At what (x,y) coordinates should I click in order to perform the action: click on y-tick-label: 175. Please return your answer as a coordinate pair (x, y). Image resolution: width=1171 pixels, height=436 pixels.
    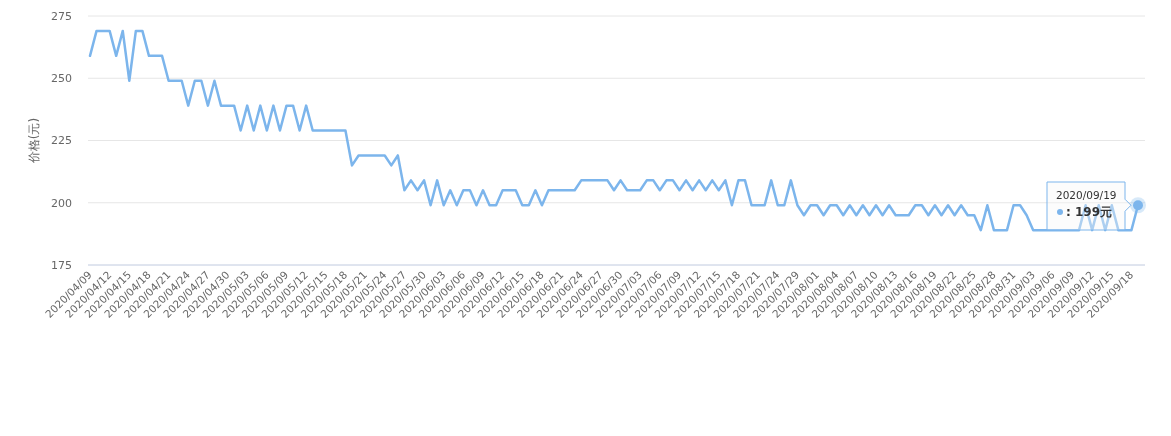
    Looking at the image, I should click on (61, 265).